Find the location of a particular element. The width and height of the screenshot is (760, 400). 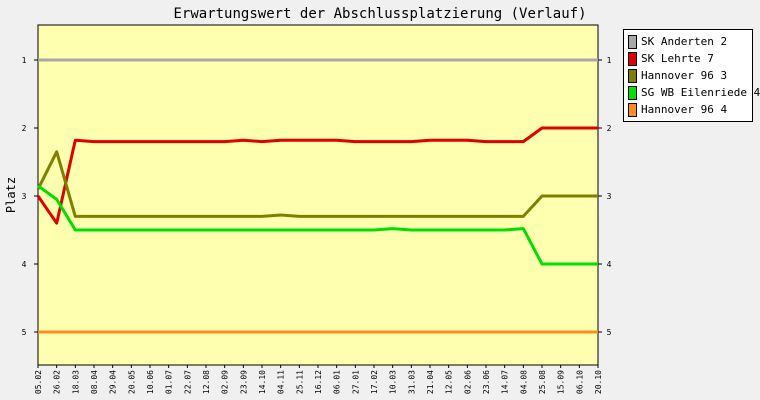

x-tick-label: 14.10 is located at coordinates (262, 382).